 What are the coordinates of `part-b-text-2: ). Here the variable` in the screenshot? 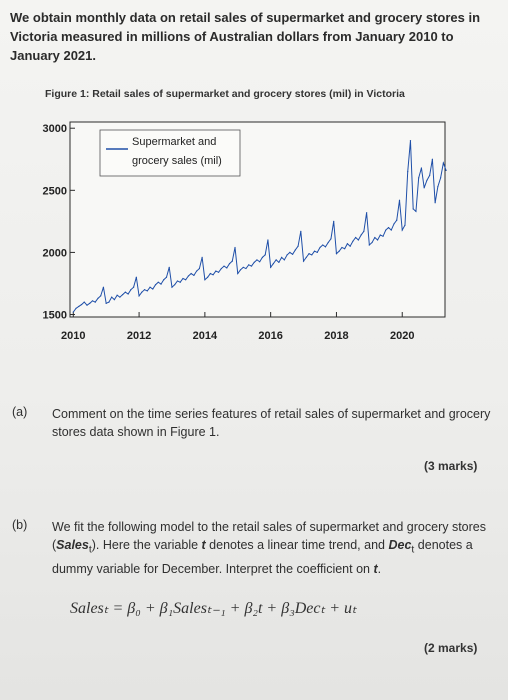 It's located at (146, 545).